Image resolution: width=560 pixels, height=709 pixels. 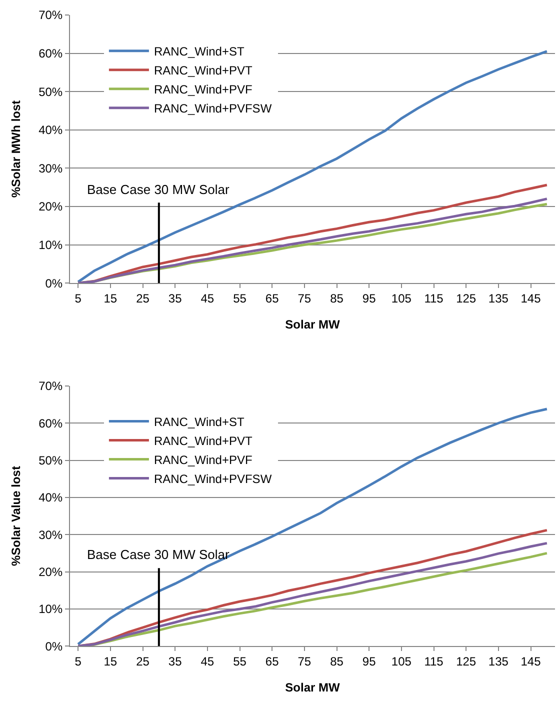 I want to click on y-axis-title: %Solar MWh lost, so click(x=15, y=149).